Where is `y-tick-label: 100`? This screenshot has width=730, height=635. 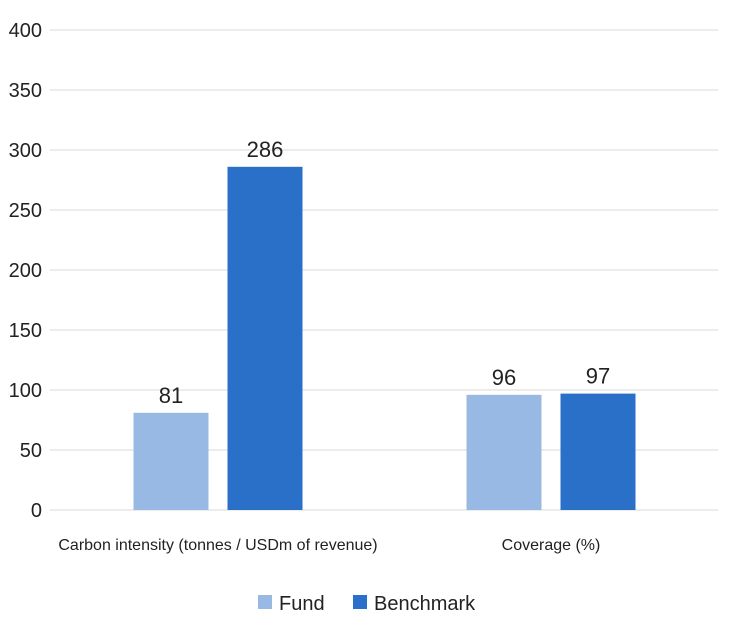 y-tick-label: 100 is located at coordinates (25, 391).